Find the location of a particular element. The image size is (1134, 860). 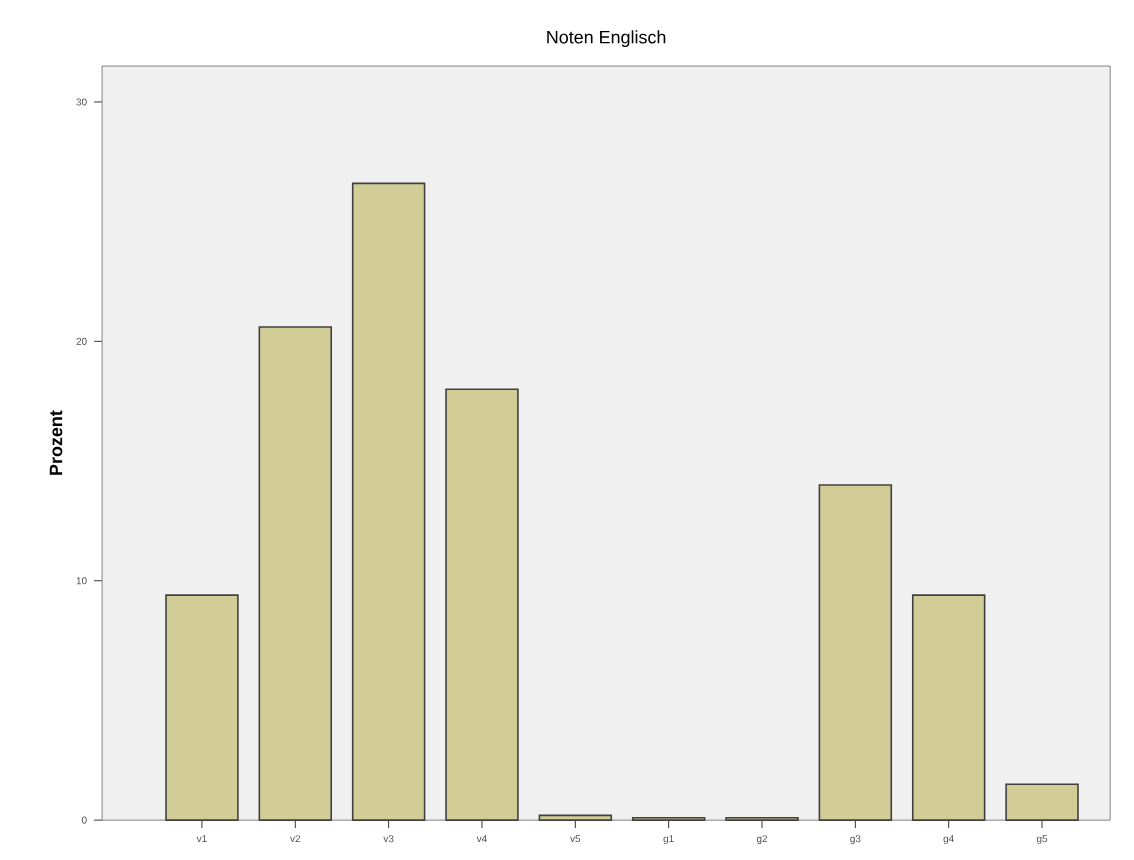

y-axis-title: Prozent is located at coordinates (56, 442).